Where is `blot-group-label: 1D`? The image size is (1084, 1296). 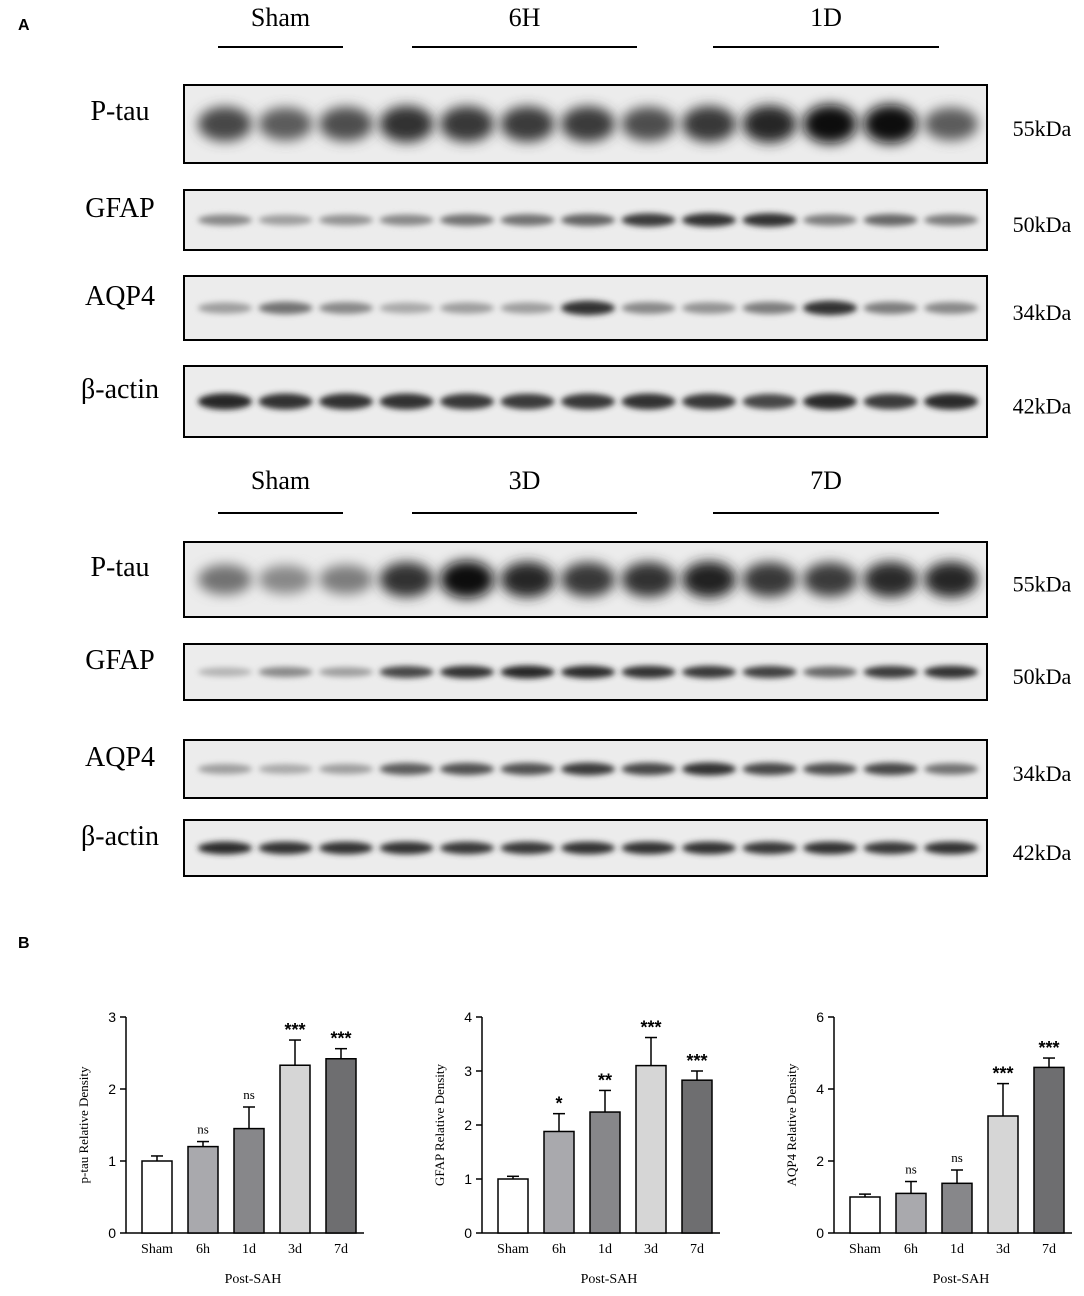 blot-group-label: 1D is located at coordinates (826, 17).